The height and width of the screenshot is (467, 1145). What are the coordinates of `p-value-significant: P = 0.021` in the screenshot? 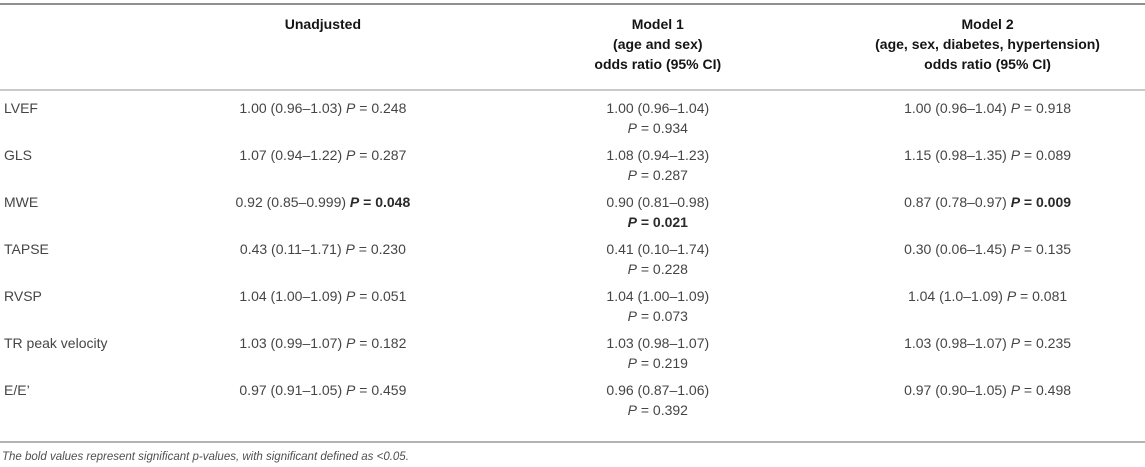 It's located at (657, 221).